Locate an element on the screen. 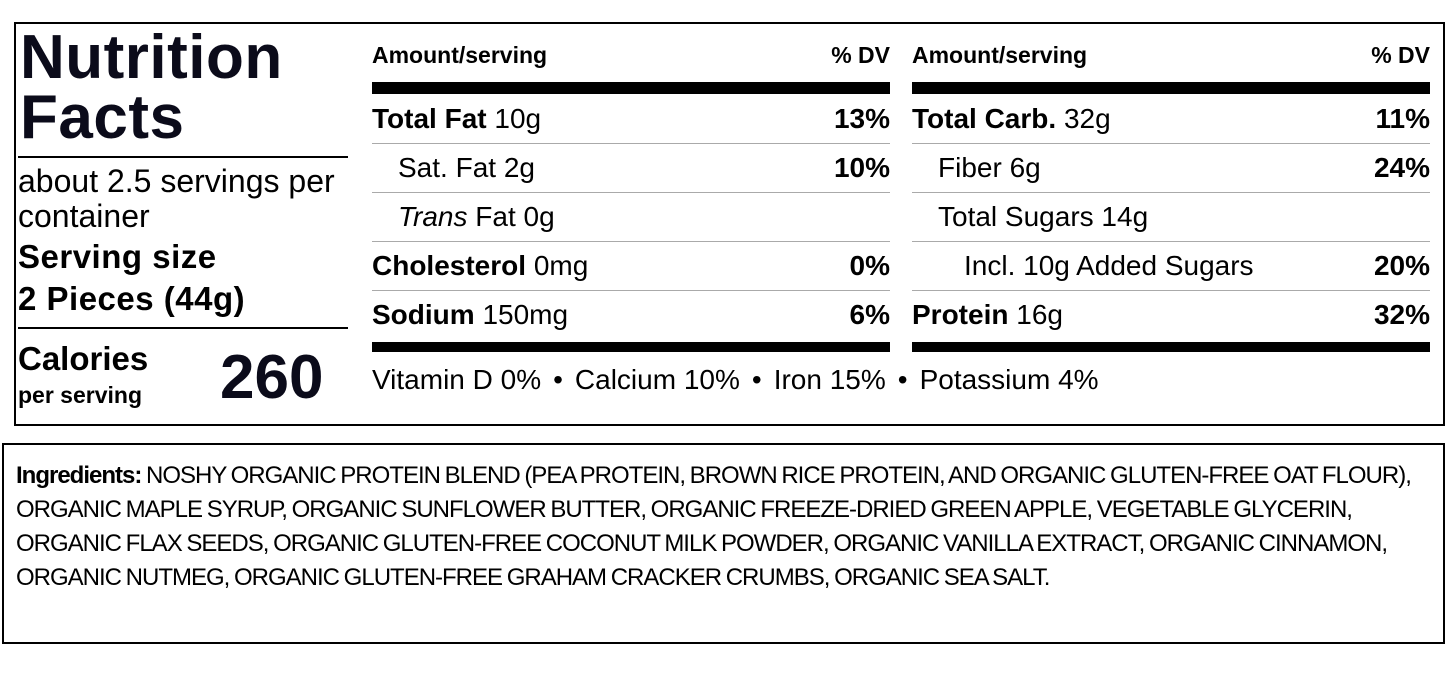  nutrient-name: Sat. Fat is located at coordinates (447, 167).